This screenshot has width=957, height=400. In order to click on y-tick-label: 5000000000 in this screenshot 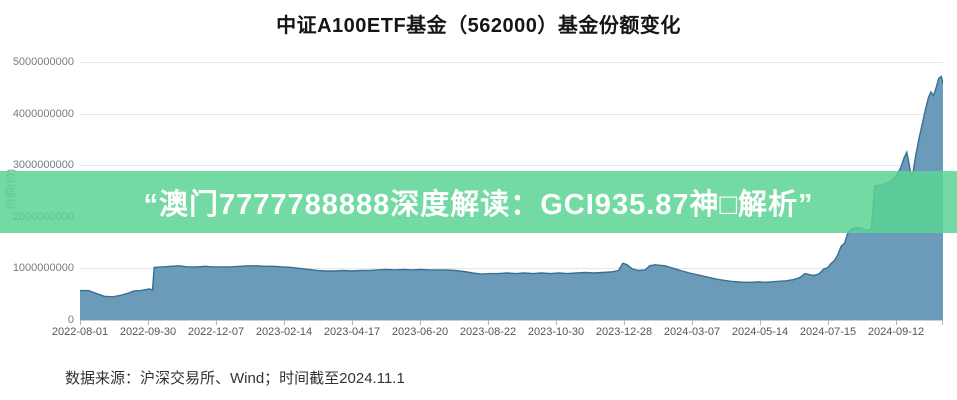, I will do `click(43, 62)`.